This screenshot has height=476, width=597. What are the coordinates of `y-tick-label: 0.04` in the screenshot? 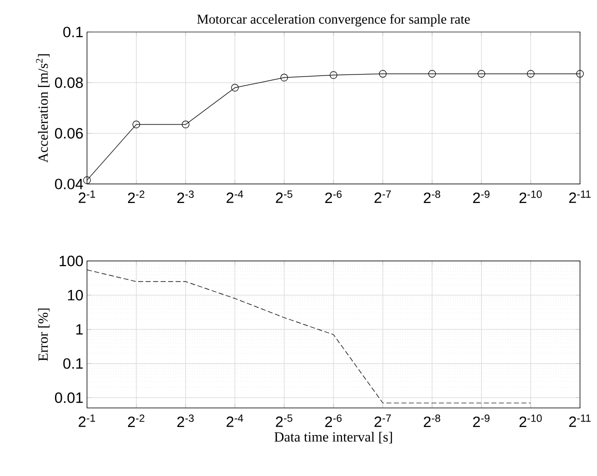 It's located at (69, 184).